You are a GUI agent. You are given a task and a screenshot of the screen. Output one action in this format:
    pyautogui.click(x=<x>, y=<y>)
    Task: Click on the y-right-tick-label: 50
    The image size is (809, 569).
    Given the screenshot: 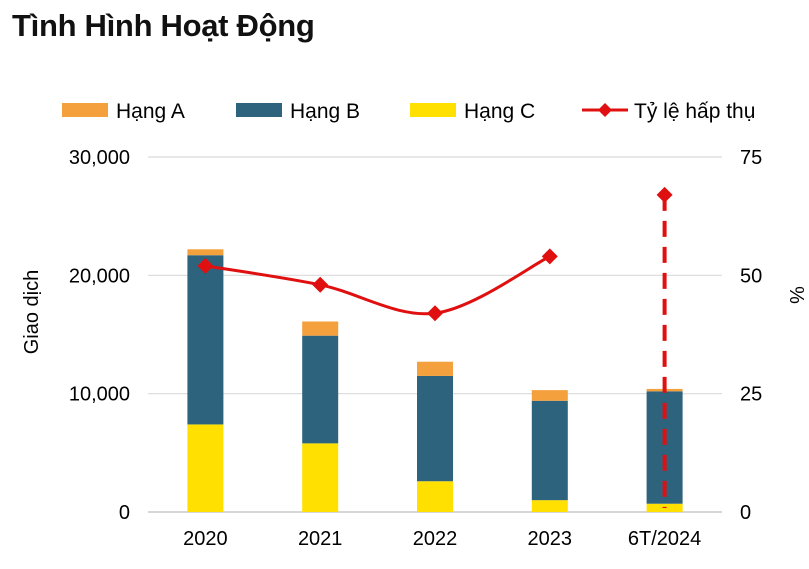 What is the action you would take?
    pyautogui.click(x=751, y=276)
    